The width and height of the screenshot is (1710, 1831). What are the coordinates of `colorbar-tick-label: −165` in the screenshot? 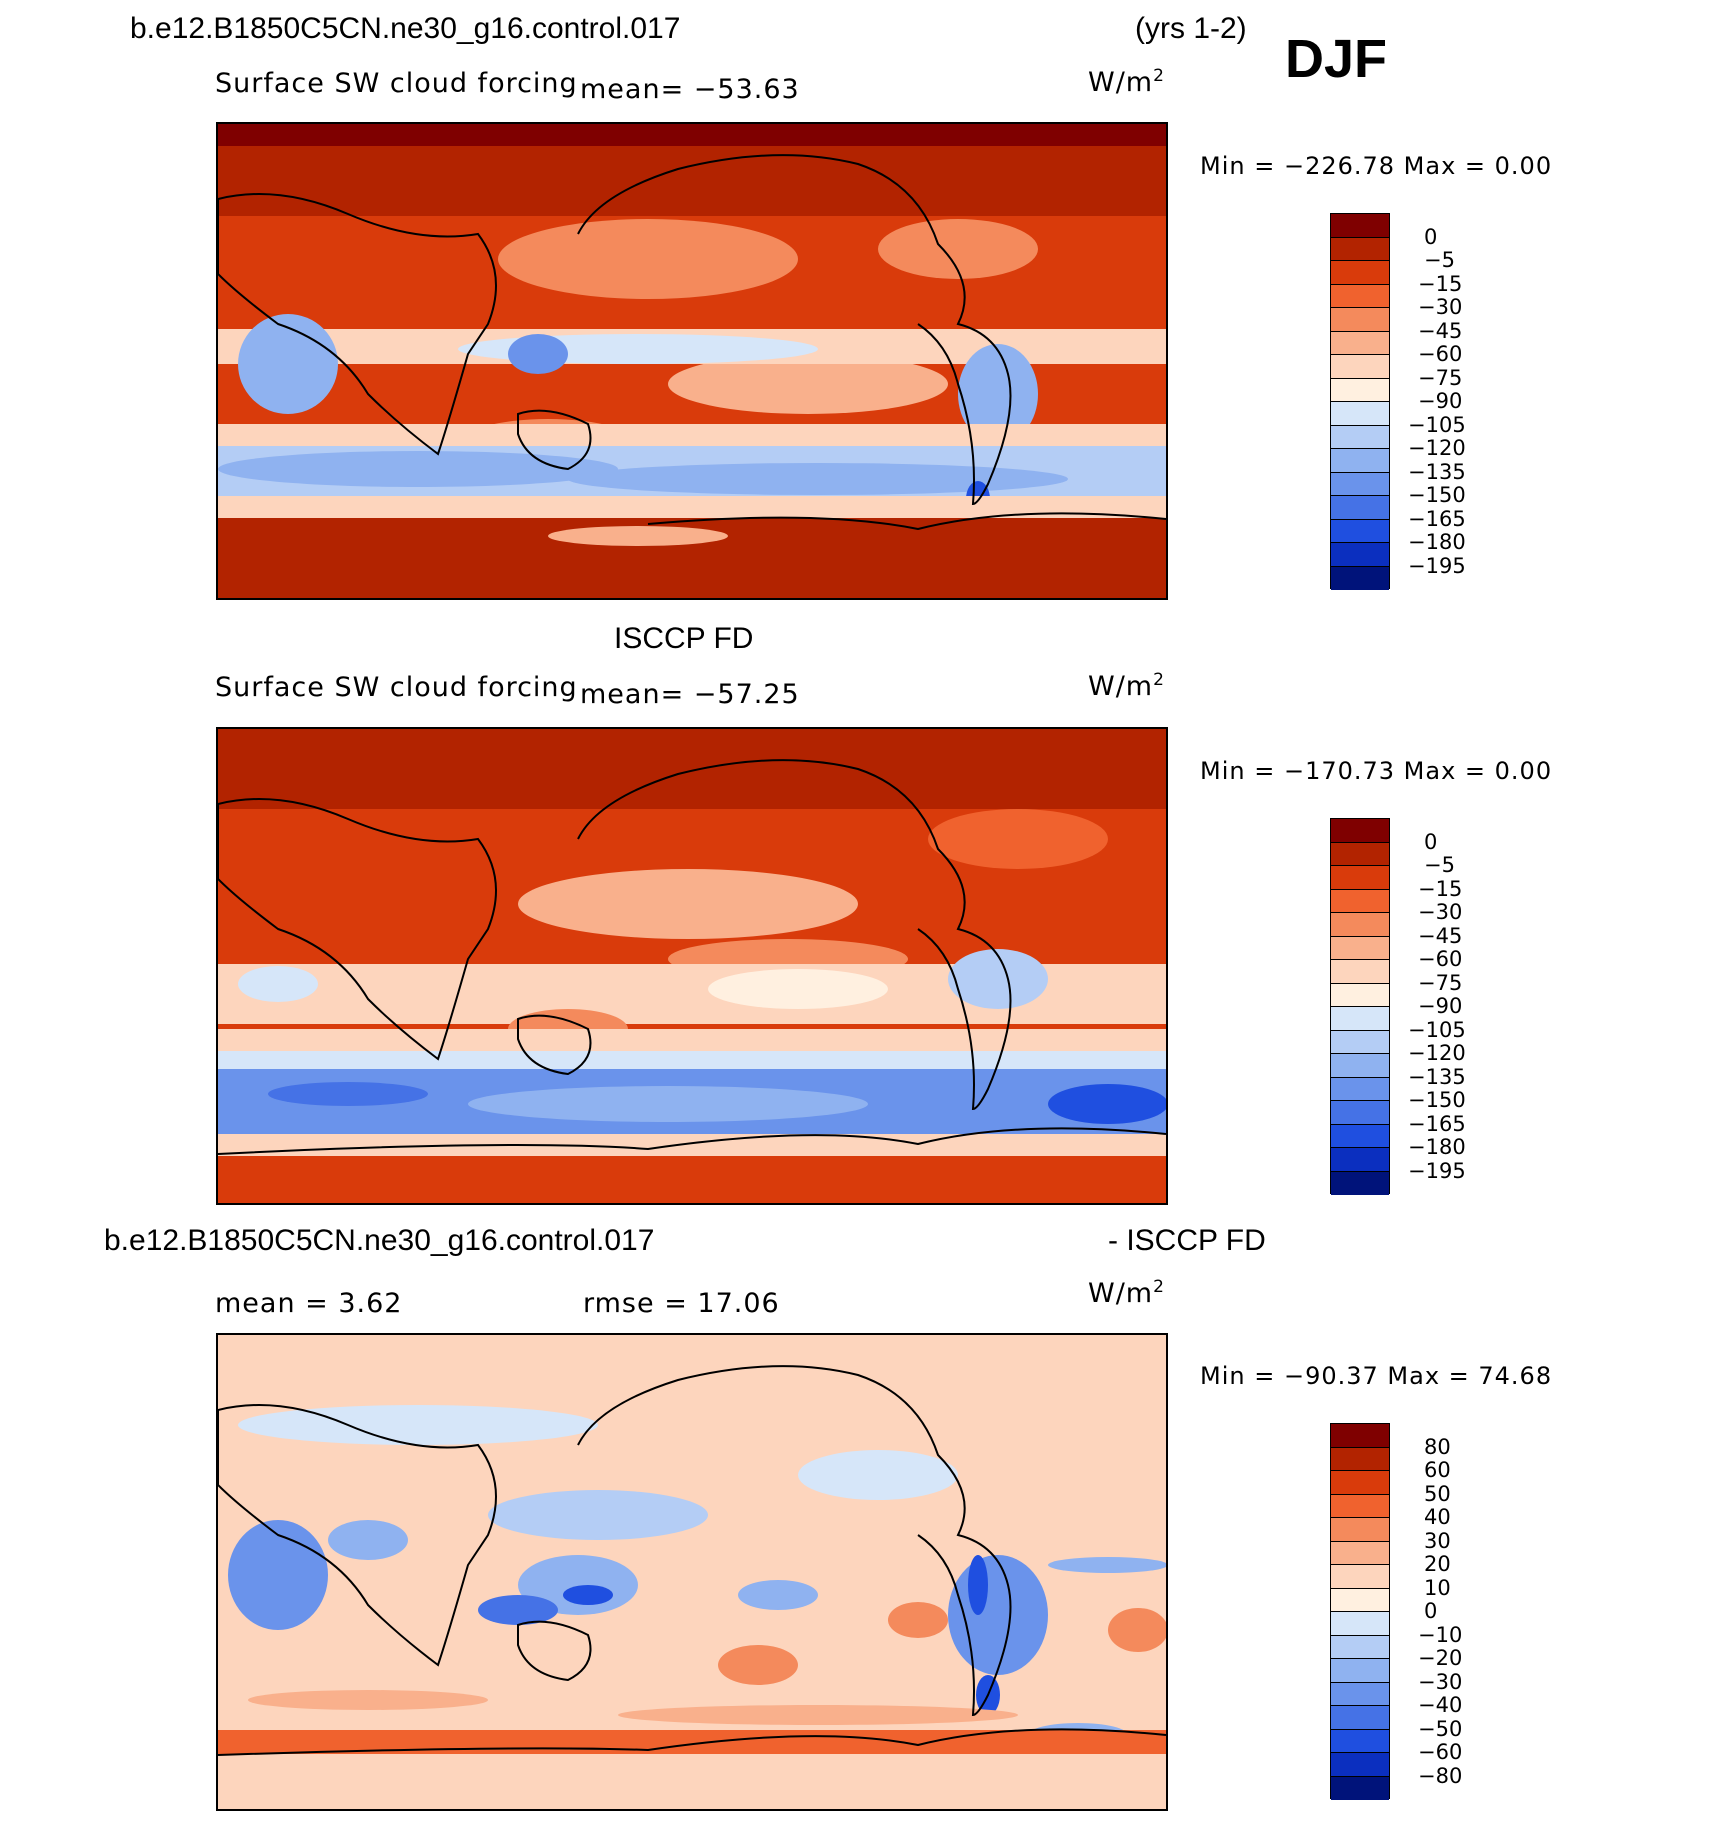 It's located at (1437, 518).